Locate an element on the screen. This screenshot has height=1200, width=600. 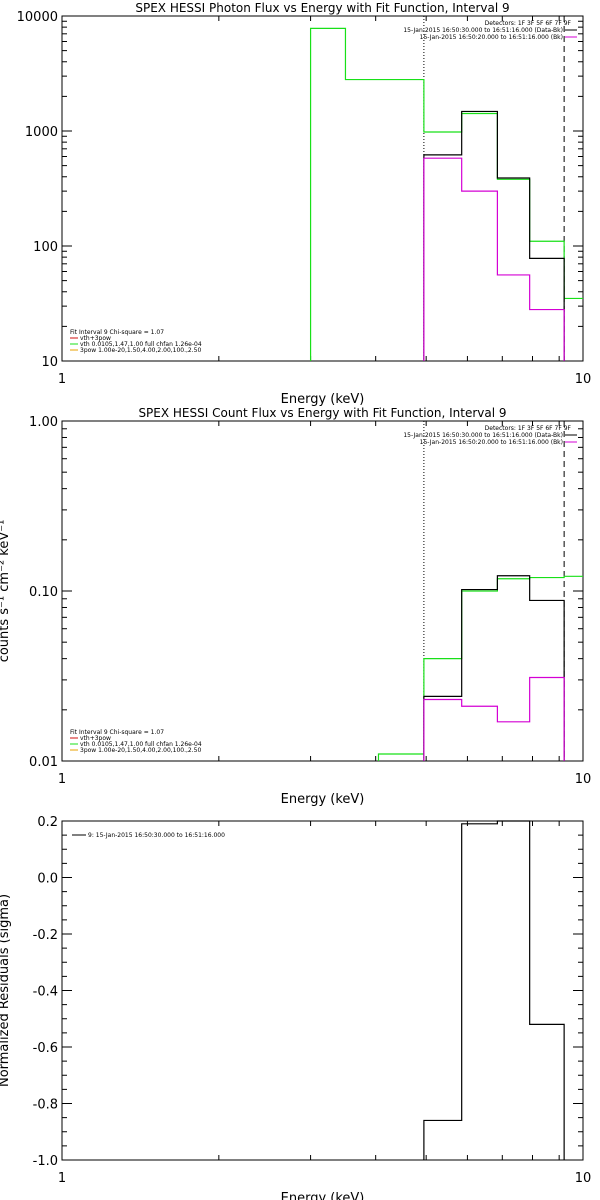
y-tick-label: 10000 is located at coordinates (37, 17).